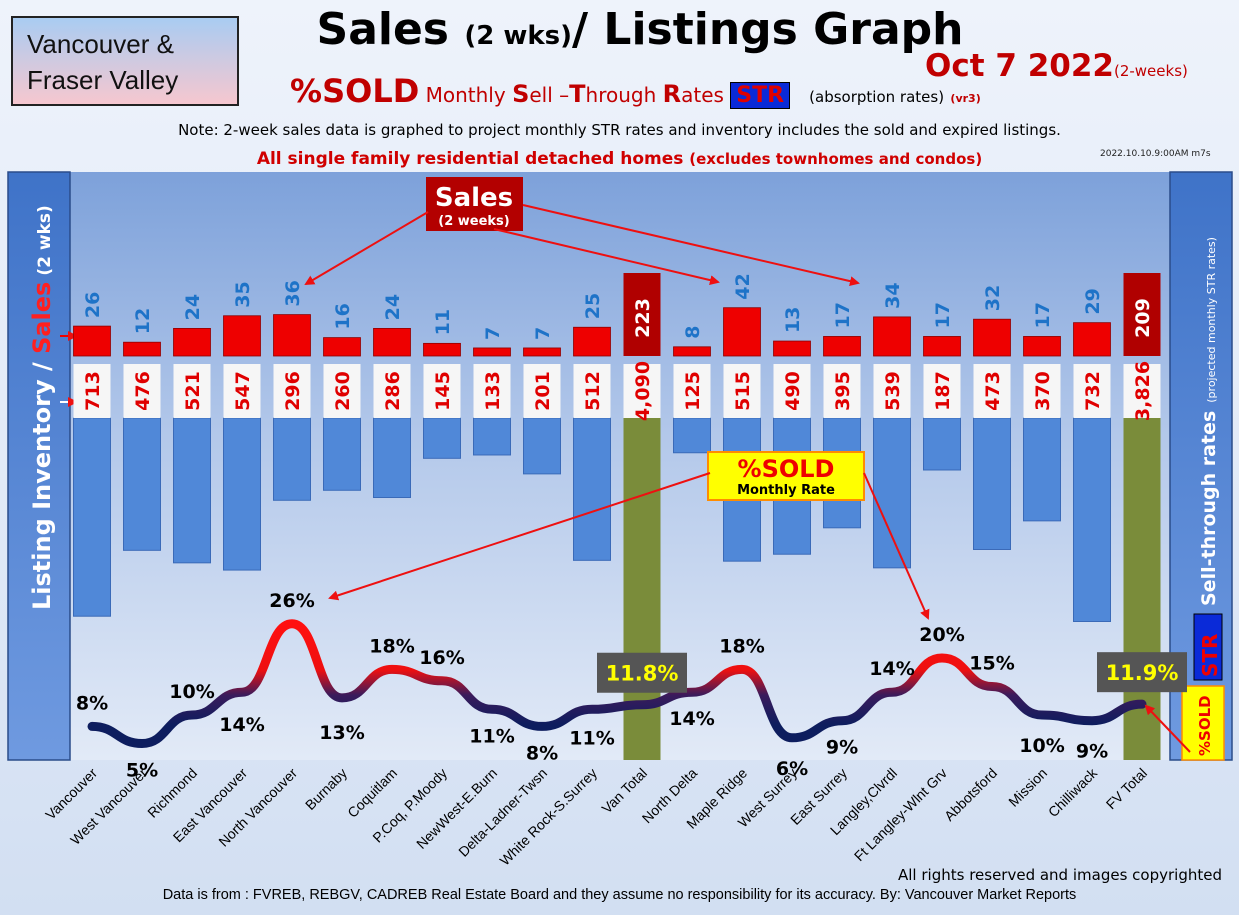 The height and width of the screenshot is (915, 1239). I want to click on total-rate-box, so click(1142, 672).